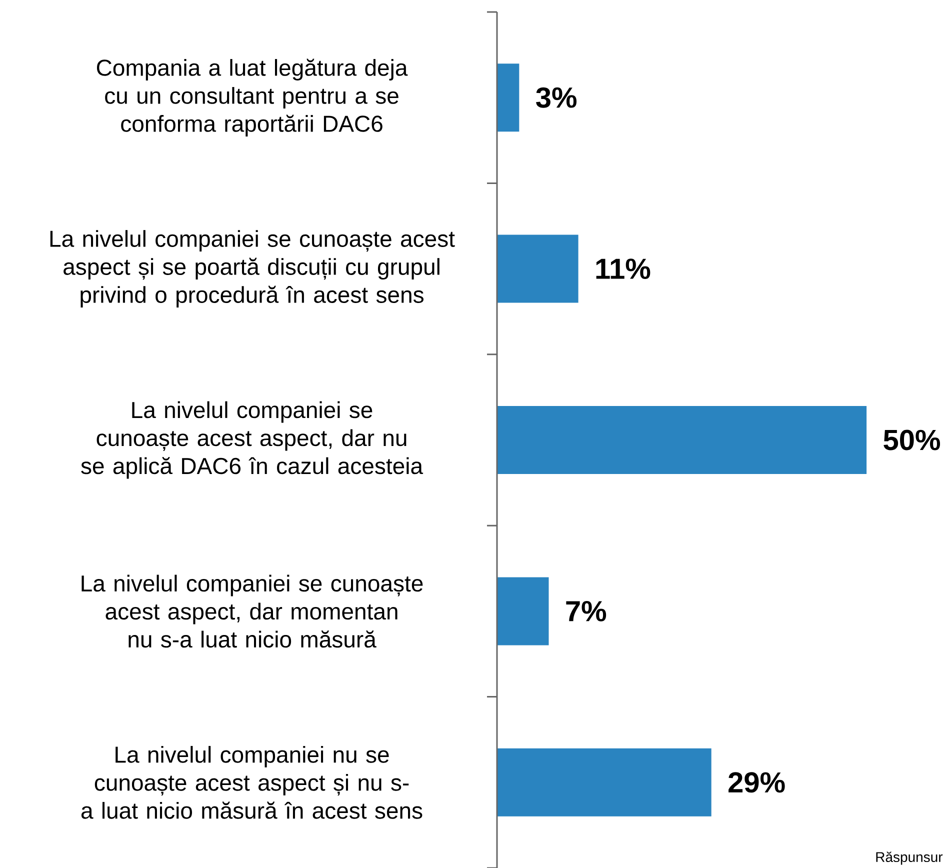 This screenshot has height=868, width=946. What do you see at coordinates (252, 97) in the screenshot?
I see `y-tick-label: Compania a luat legătura deja cu un consultant pentru a se conforma raportării DAC6` at bounding box center [252, 97].